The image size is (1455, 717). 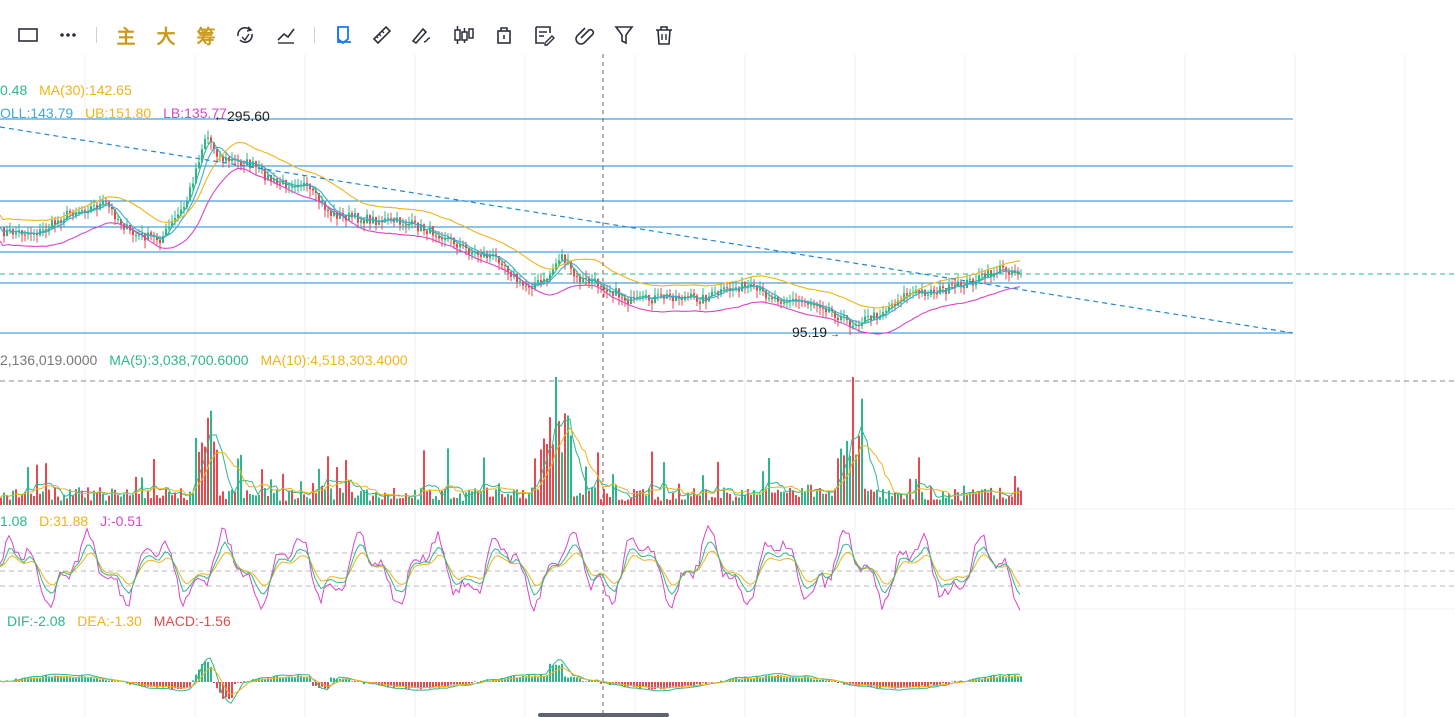 I want to click on more-tools-icon, so click(x=68, y=35).